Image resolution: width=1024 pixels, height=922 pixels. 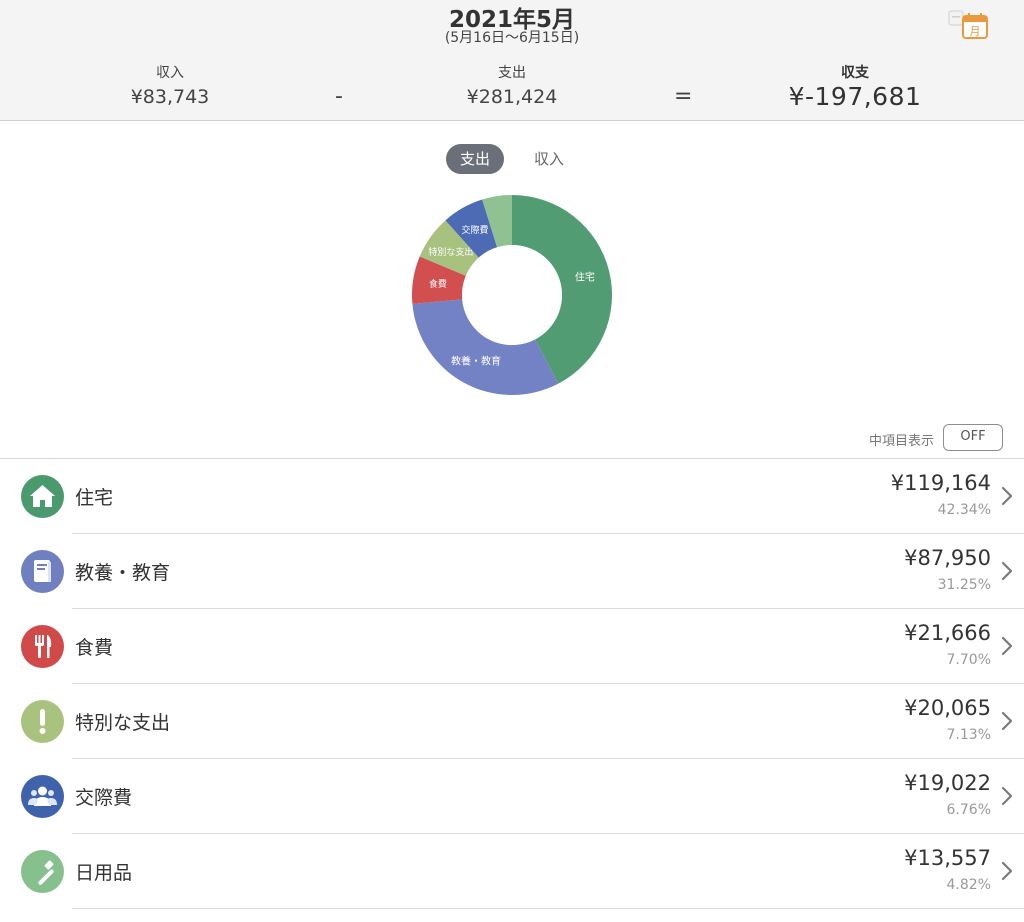 I want to click on category-amount: ¥20,065, so click(x=947, y=708).